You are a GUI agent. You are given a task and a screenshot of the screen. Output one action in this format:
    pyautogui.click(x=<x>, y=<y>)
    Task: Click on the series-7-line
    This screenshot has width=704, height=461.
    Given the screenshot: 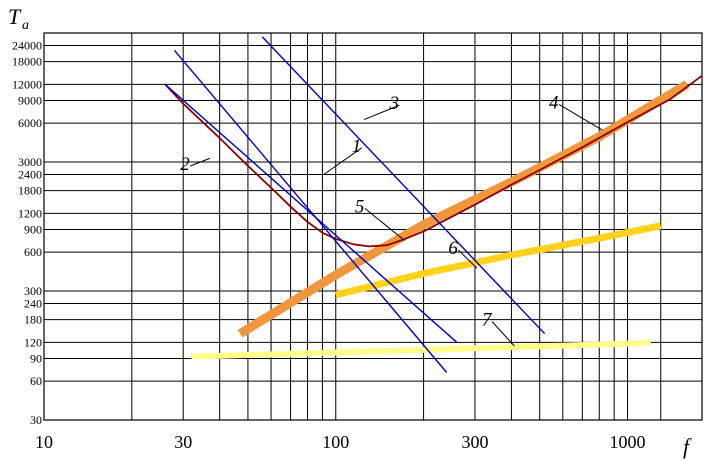 What is the action you would take?
    pyautogui.click(x=421, y=349)
    